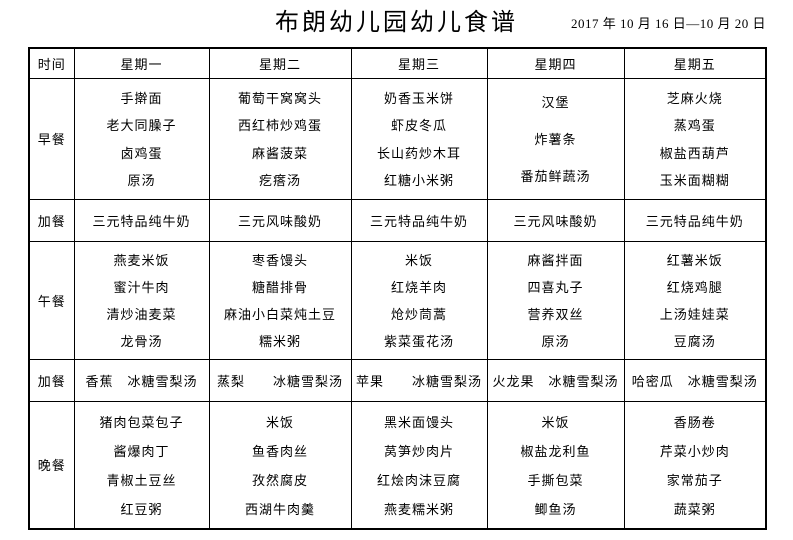 Image resolution: width=793 pixels, height=540 pixels. Describe the element at coordinates (419, 465) in the screenshot. I see `menu-cell-dinner-wednesday: 黑米面馒头 莴笋炒肉片 红烩肉沫豆腐 燕麦糯米粥` at that location.